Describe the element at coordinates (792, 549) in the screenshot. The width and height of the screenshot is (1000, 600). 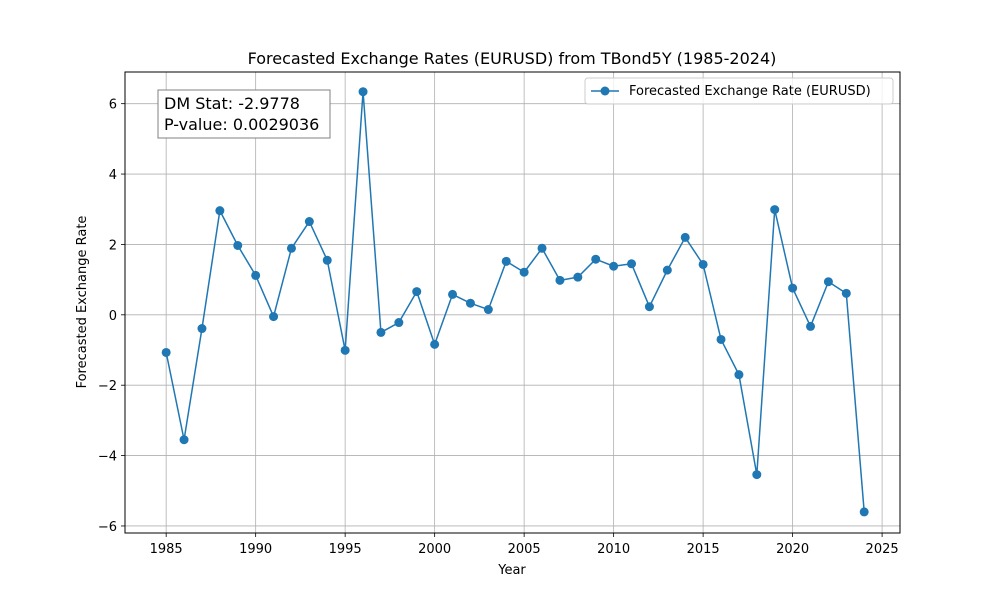
I see `x-tick-label: 2020` at that location.